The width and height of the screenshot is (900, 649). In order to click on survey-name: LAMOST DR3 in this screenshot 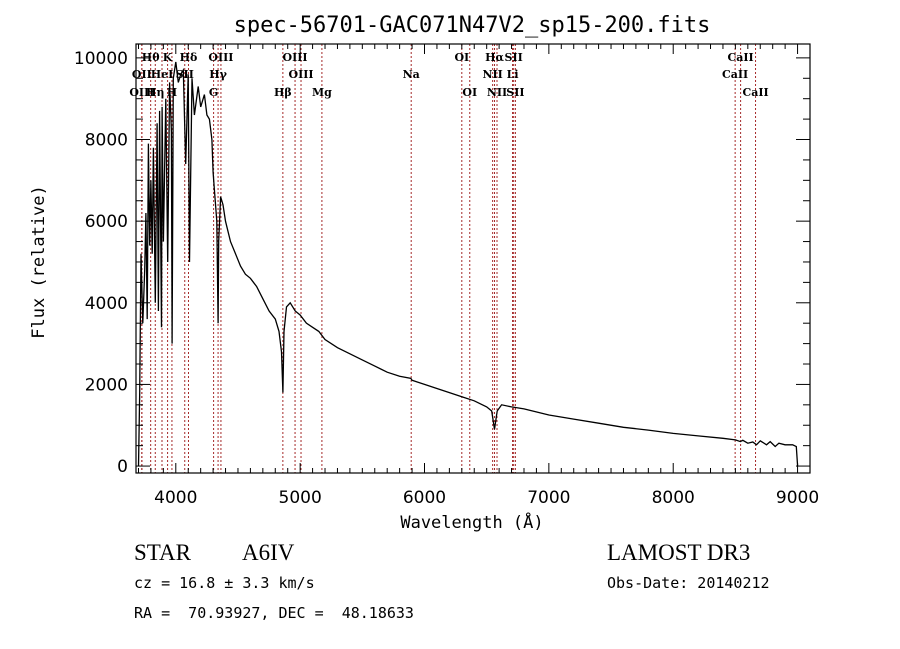, I will do `click(679, 552)`.